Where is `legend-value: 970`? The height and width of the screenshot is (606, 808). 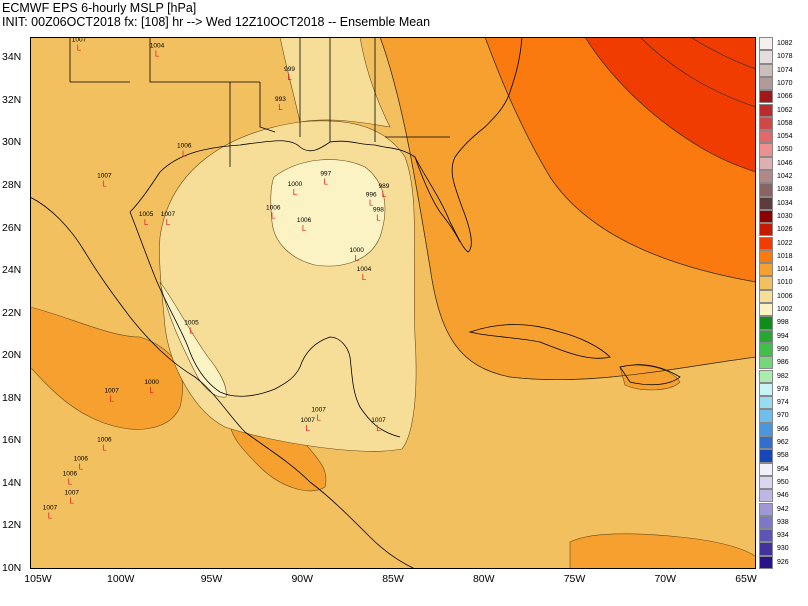
legend-value: 970 is located at coordinates (783, 416).